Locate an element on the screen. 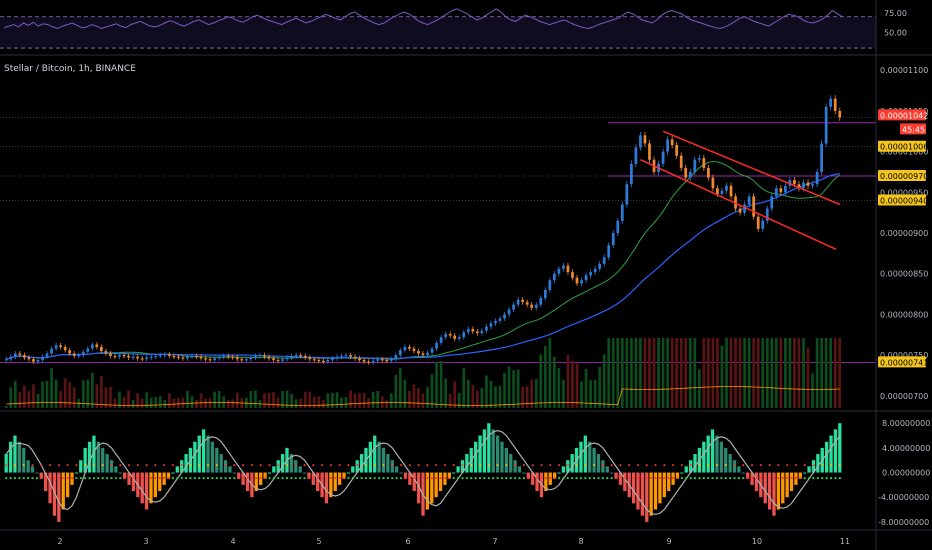 The width and height of the screenshot is (932, 550). price-tick-label: 0.00000800 is located at coordinates (904, 314).